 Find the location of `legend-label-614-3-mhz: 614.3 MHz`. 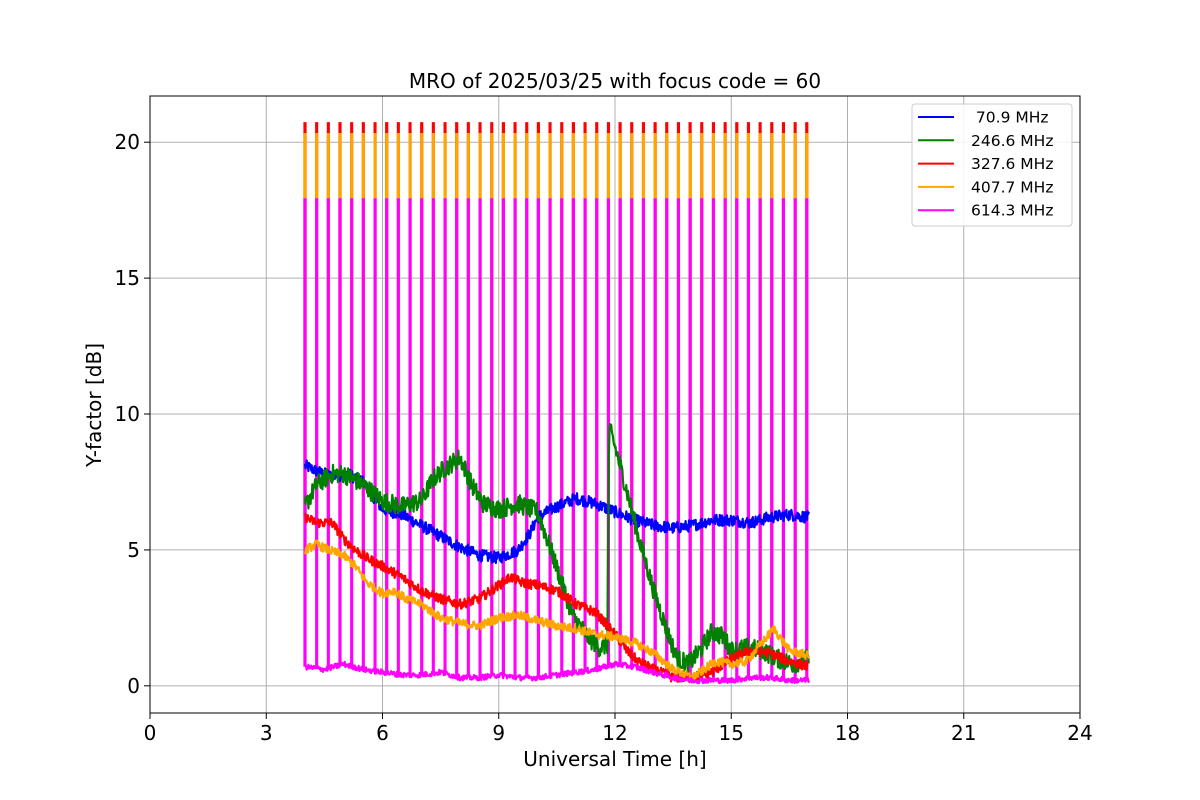

legend-label-614-3-mhz: 614.3 MHz is located at coordinates (1012, 211).